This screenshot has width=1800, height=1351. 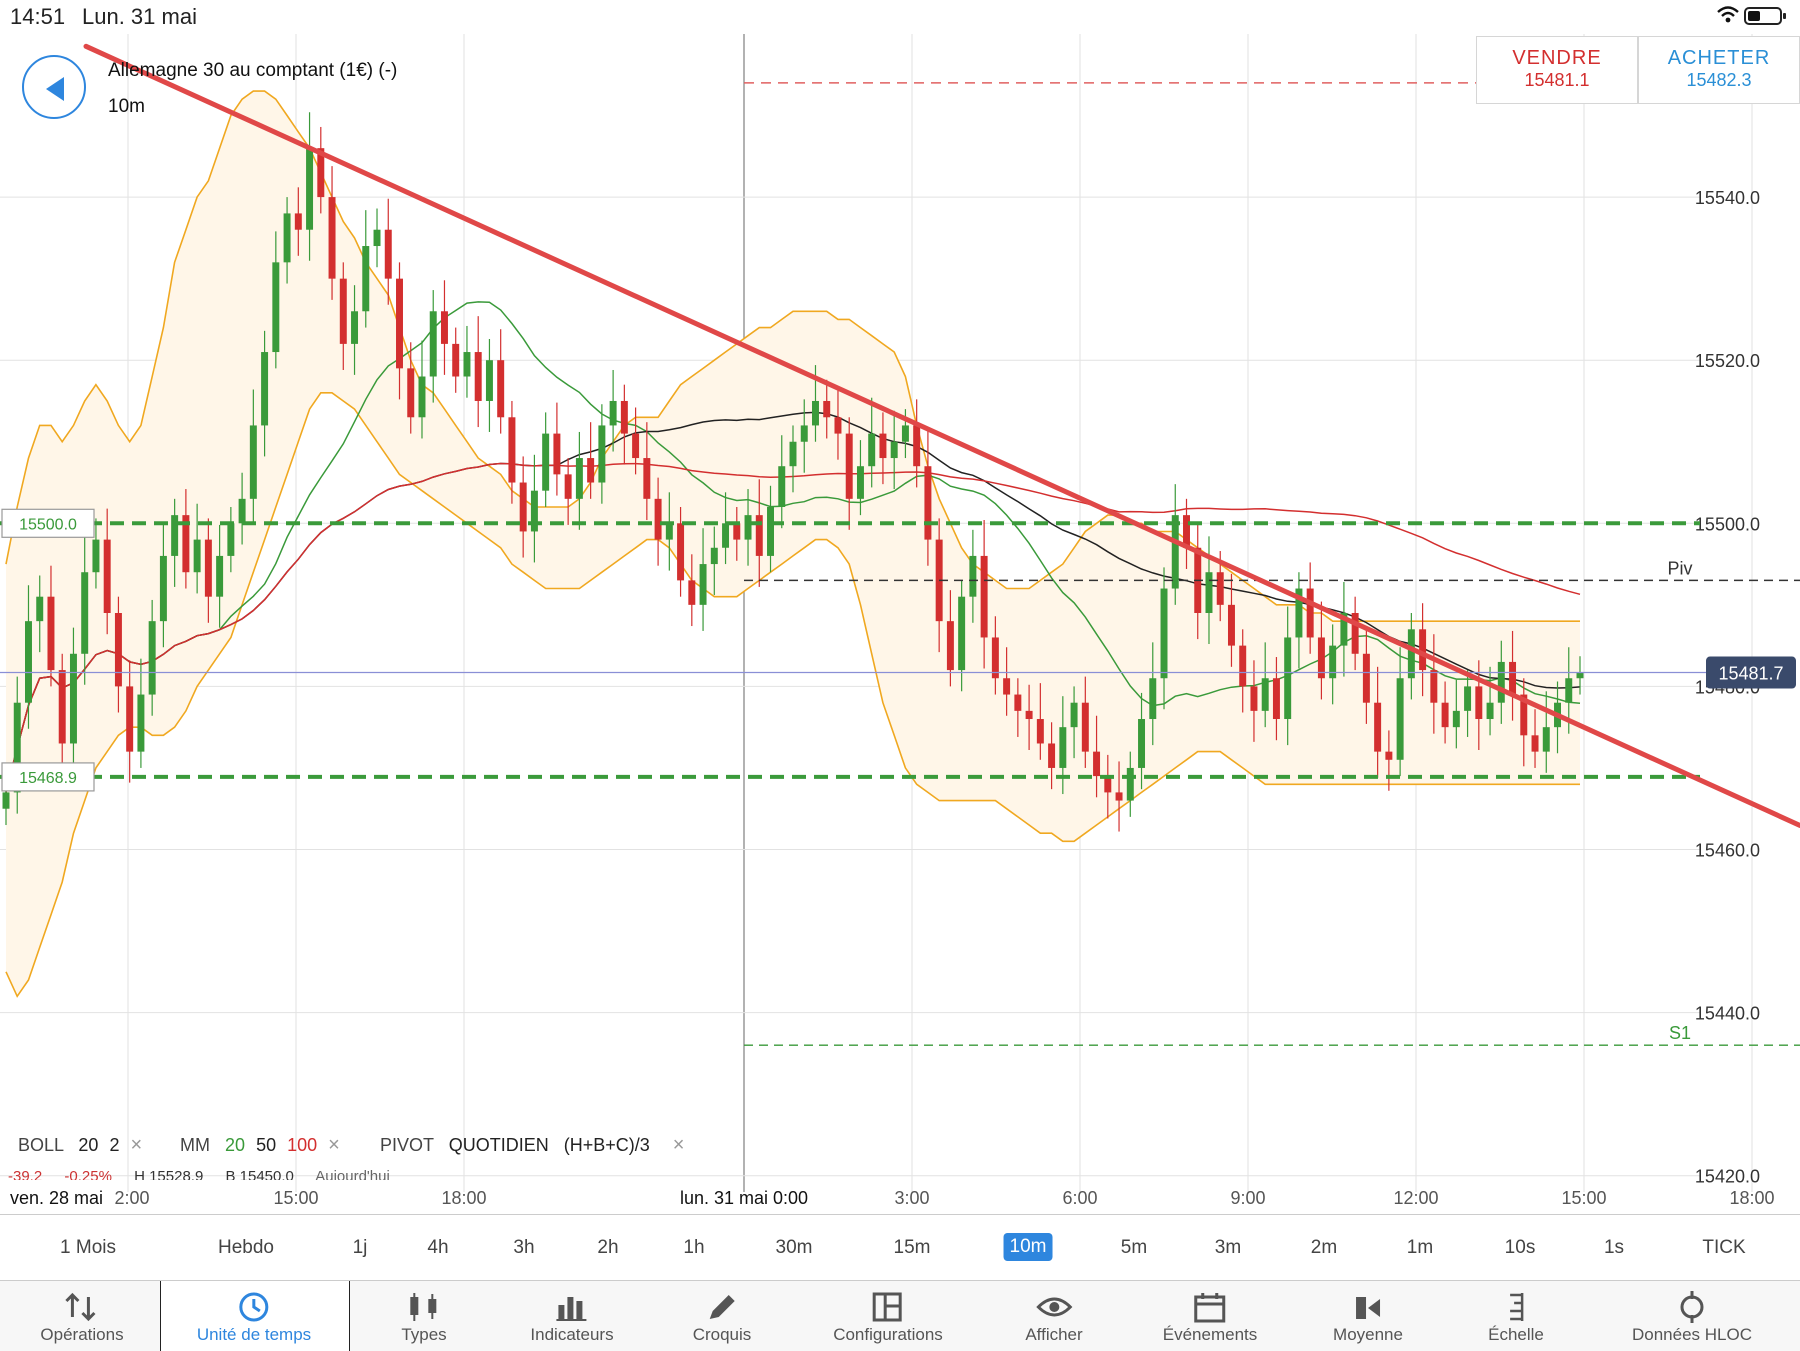 What do you see at coordinates (88, 1247) in the screenshot?
I see `timeframe-1-mois: 1 Mois` at bounding box center [88, 1247].